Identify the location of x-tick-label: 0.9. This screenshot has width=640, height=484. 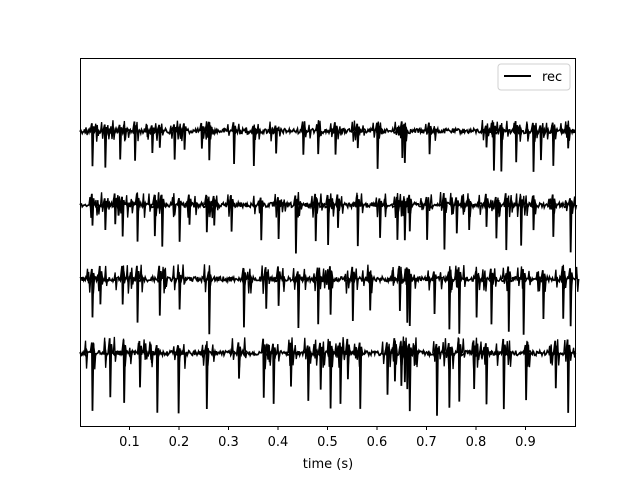
(525, 442).